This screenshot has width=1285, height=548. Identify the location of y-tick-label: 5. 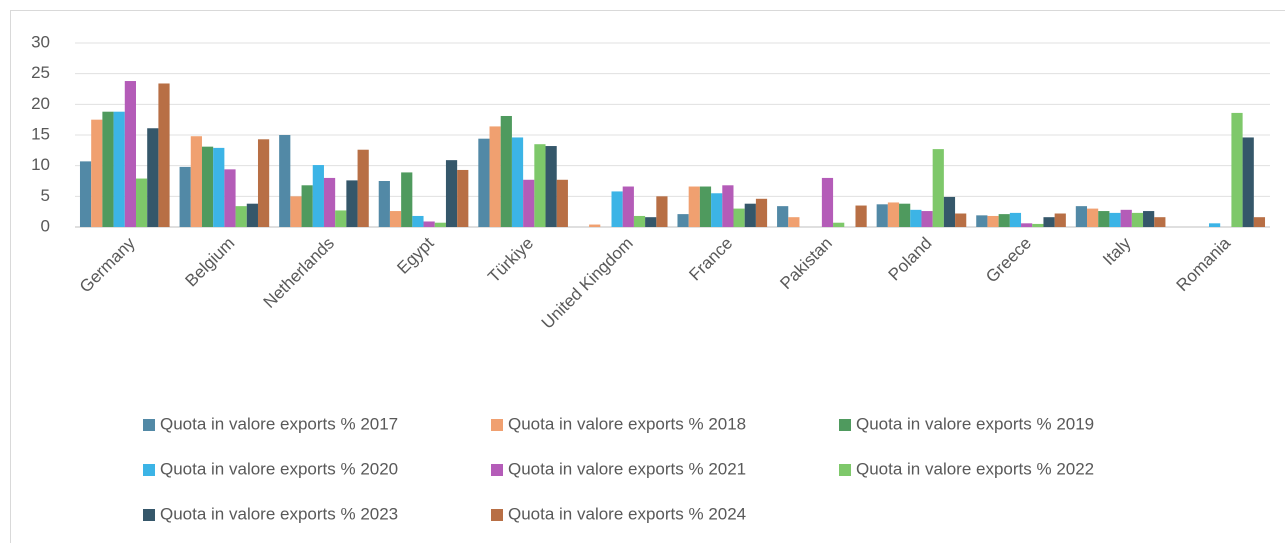
(45, 195).